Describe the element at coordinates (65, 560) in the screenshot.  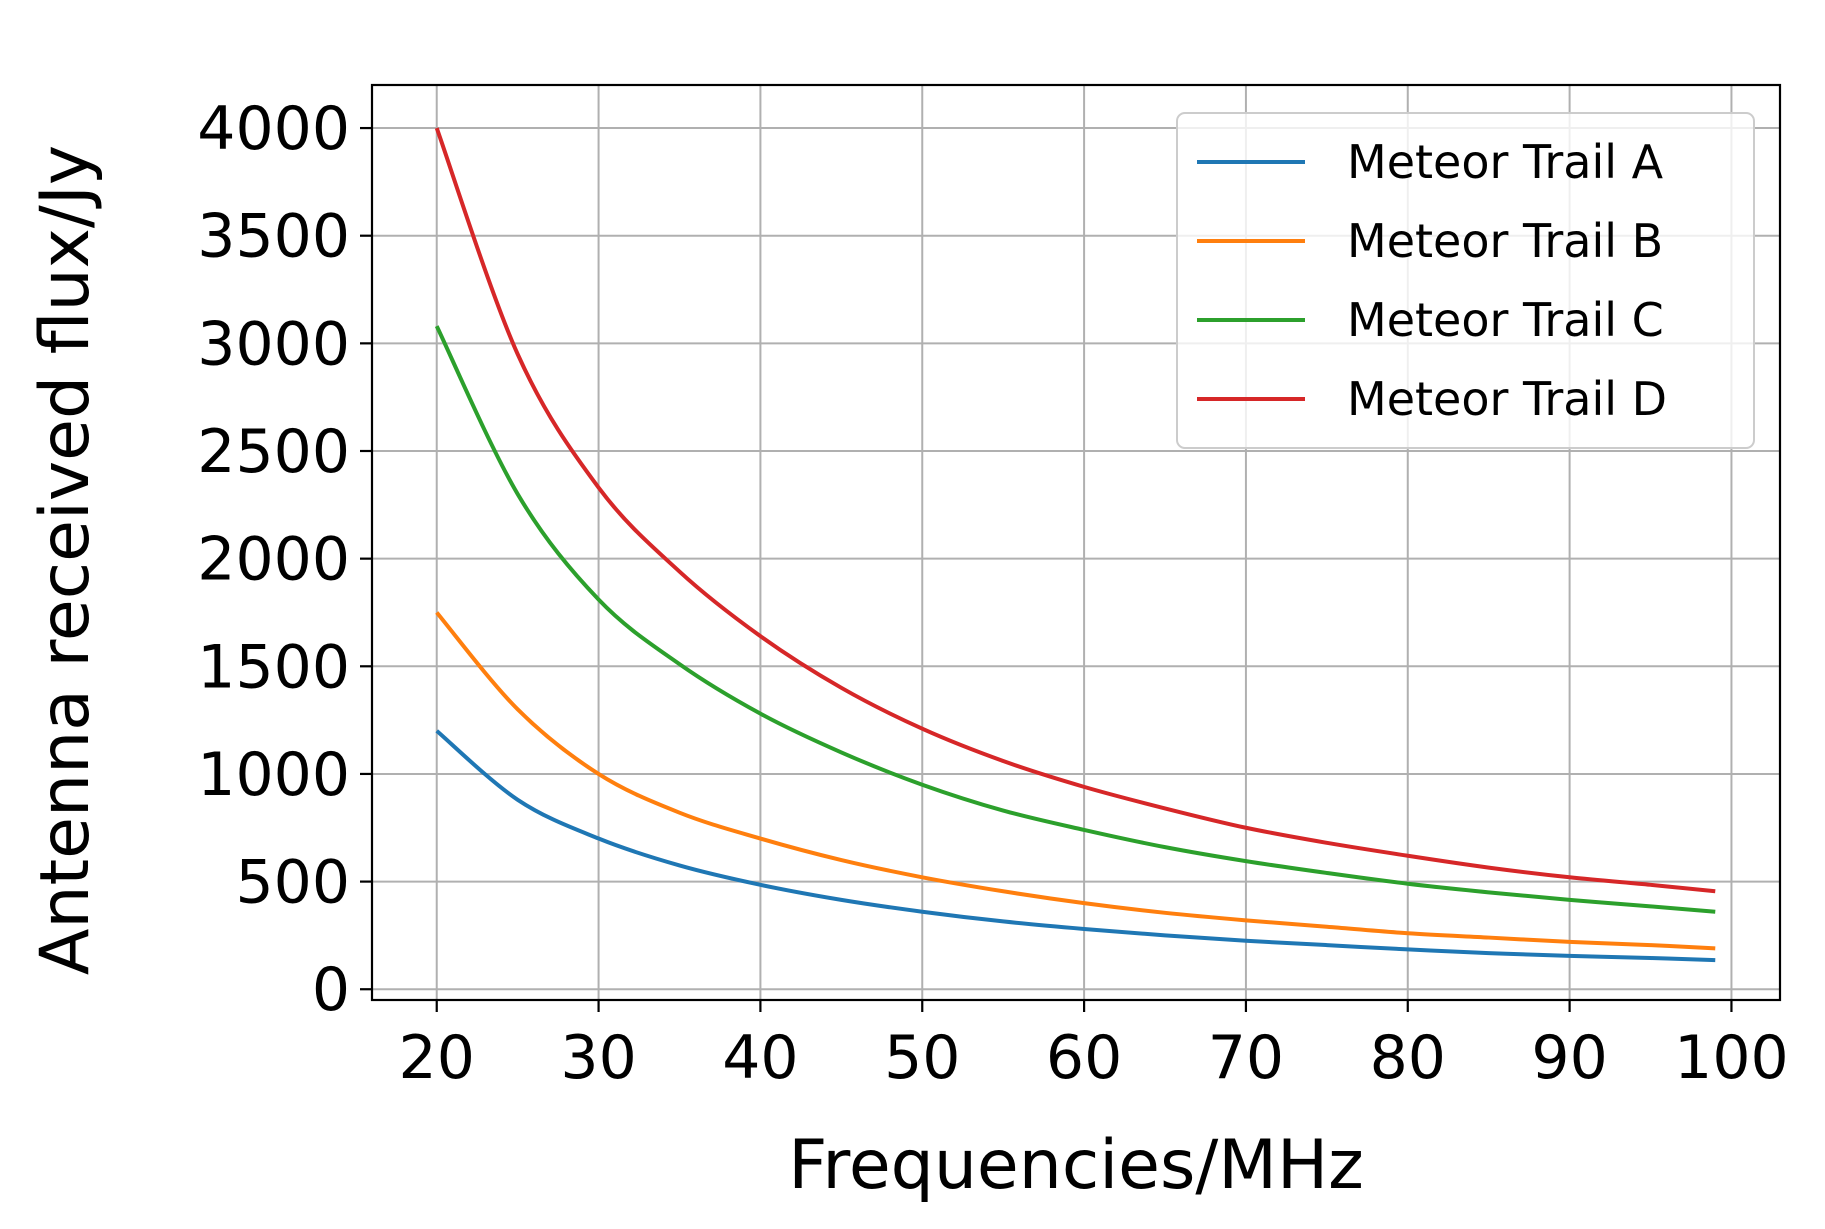
I see `y-axis-title: Antenna received flux/Jy` at that location.